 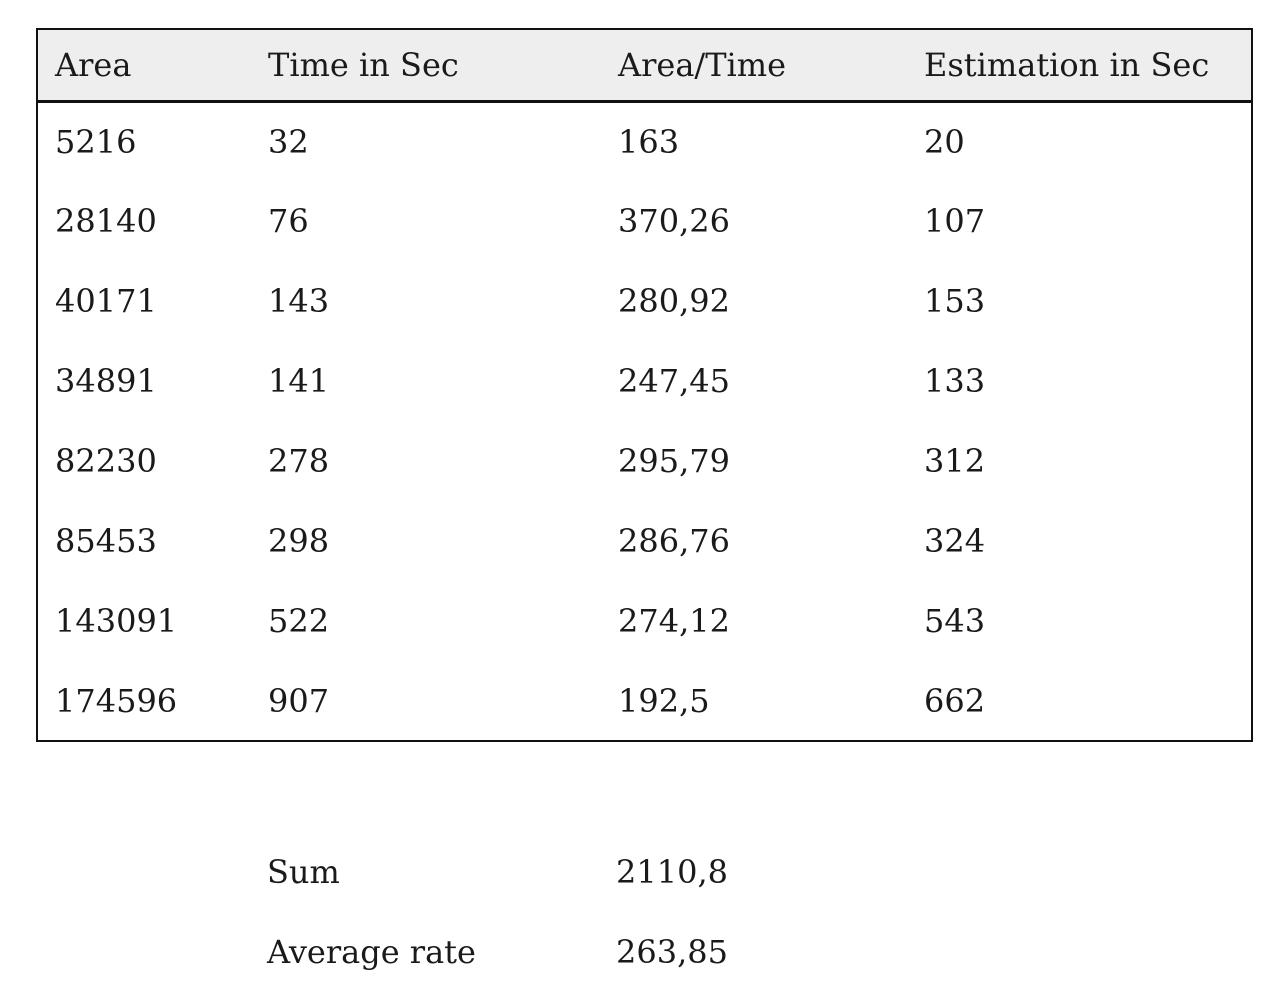 I want to click on cell-time: 907, so click(x=426, y=701).